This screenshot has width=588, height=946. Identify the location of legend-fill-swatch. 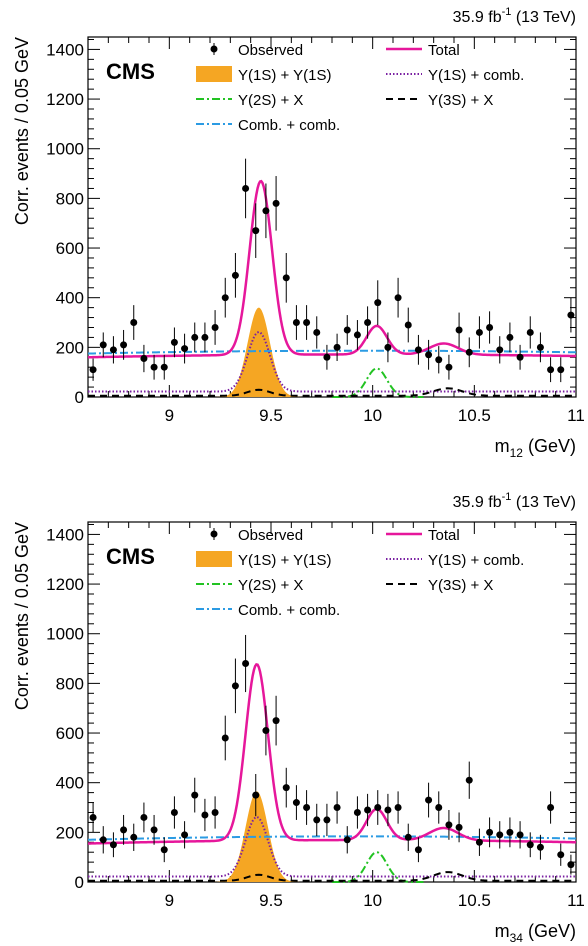
(214, 559).